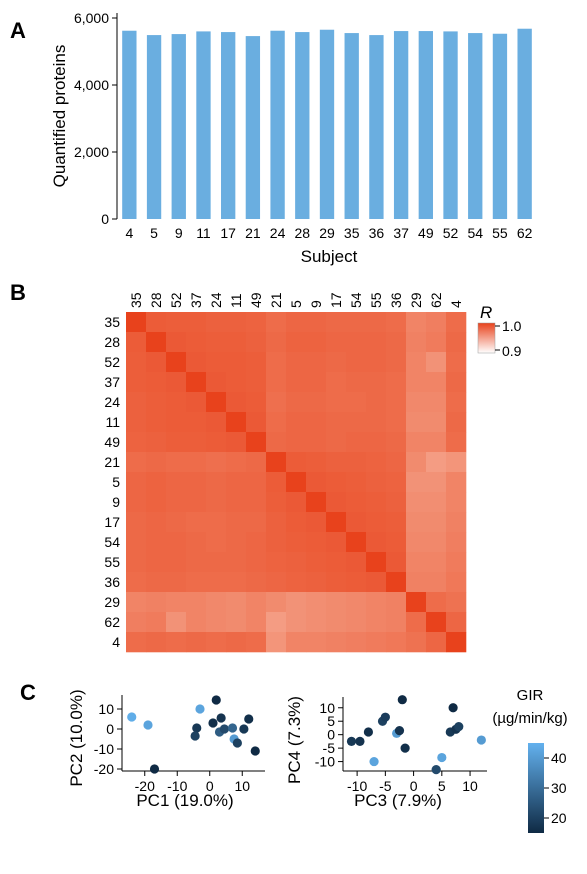 This screenshot has height=874, width=587. I want to click on heatmap-col-label: 54, so click(356, 300).